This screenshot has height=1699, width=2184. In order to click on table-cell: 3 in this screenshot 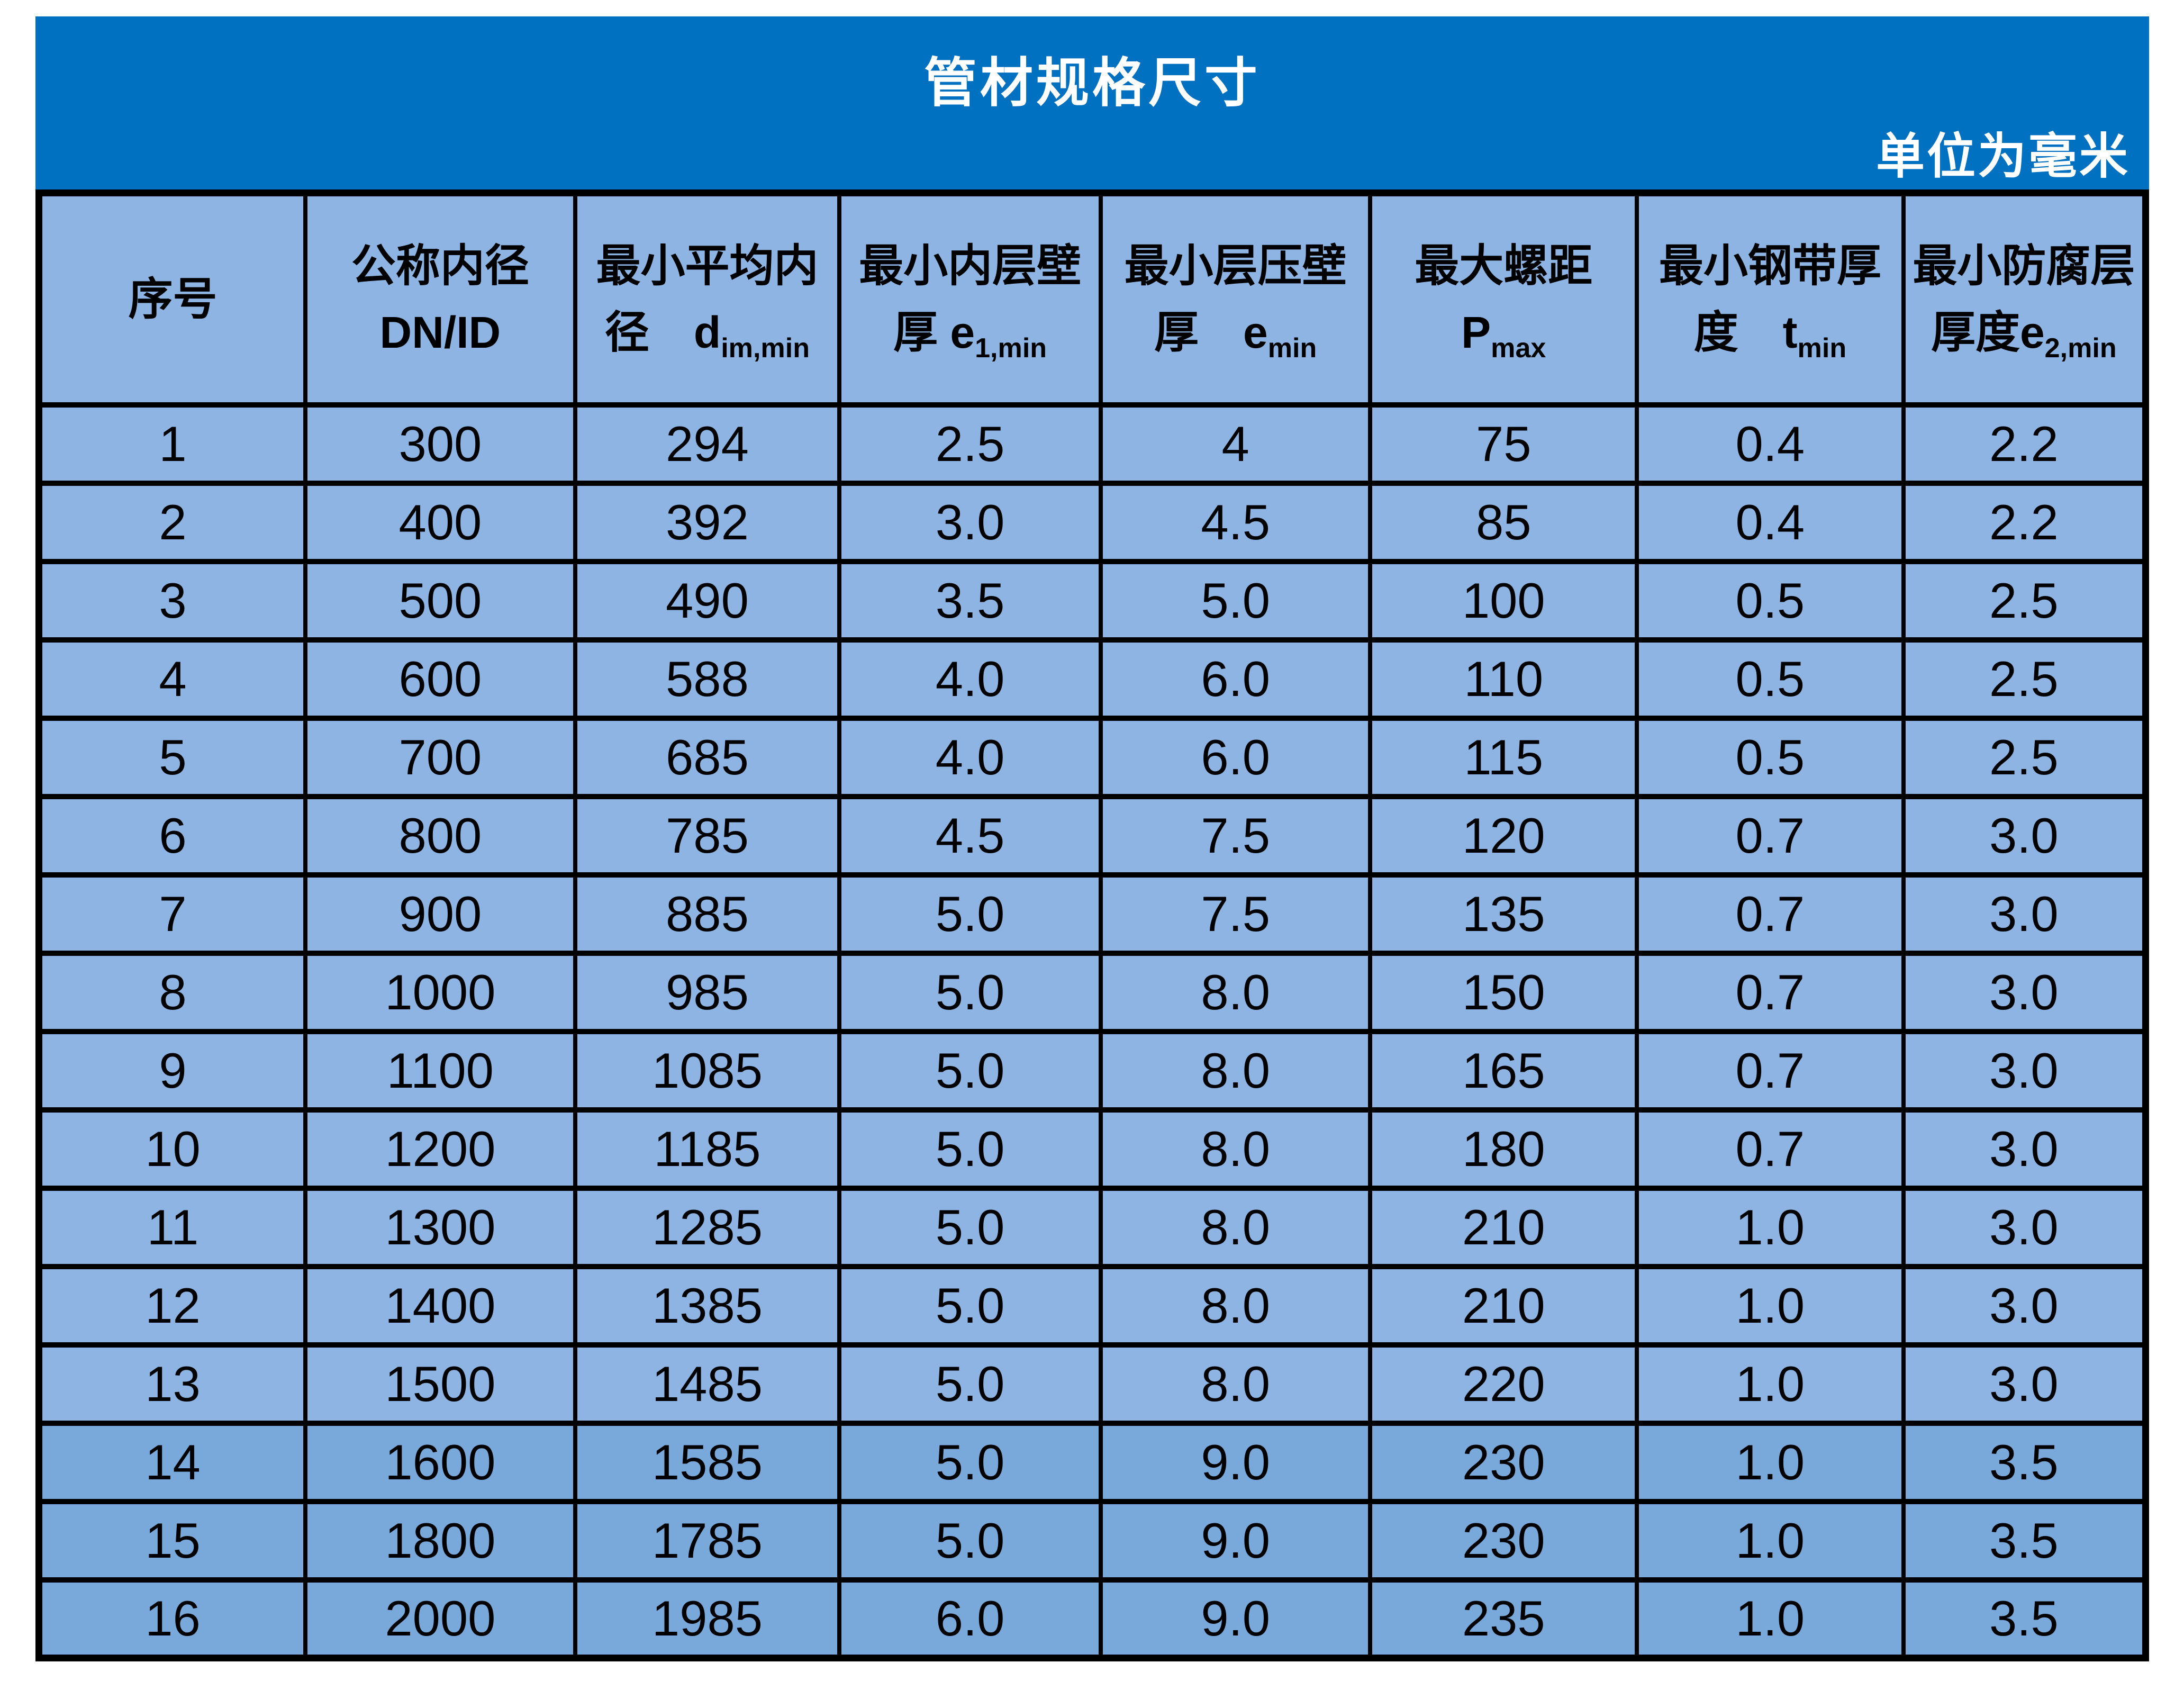, I will do `click(172, 600)`.